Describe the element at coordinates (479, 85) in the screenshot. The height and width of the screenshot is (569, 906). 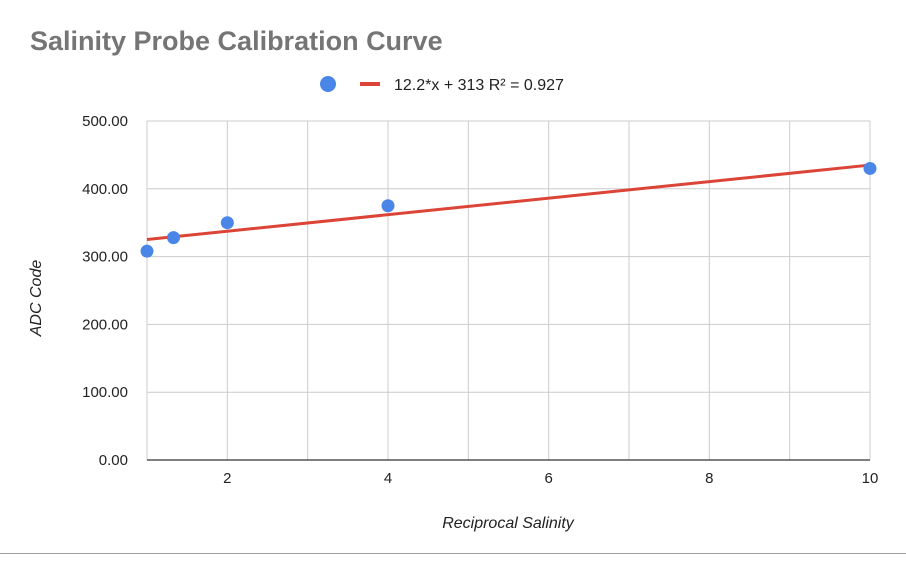
I see `legend-trendline-label: 12.2*x + 313 R² = 0.927` at that location.